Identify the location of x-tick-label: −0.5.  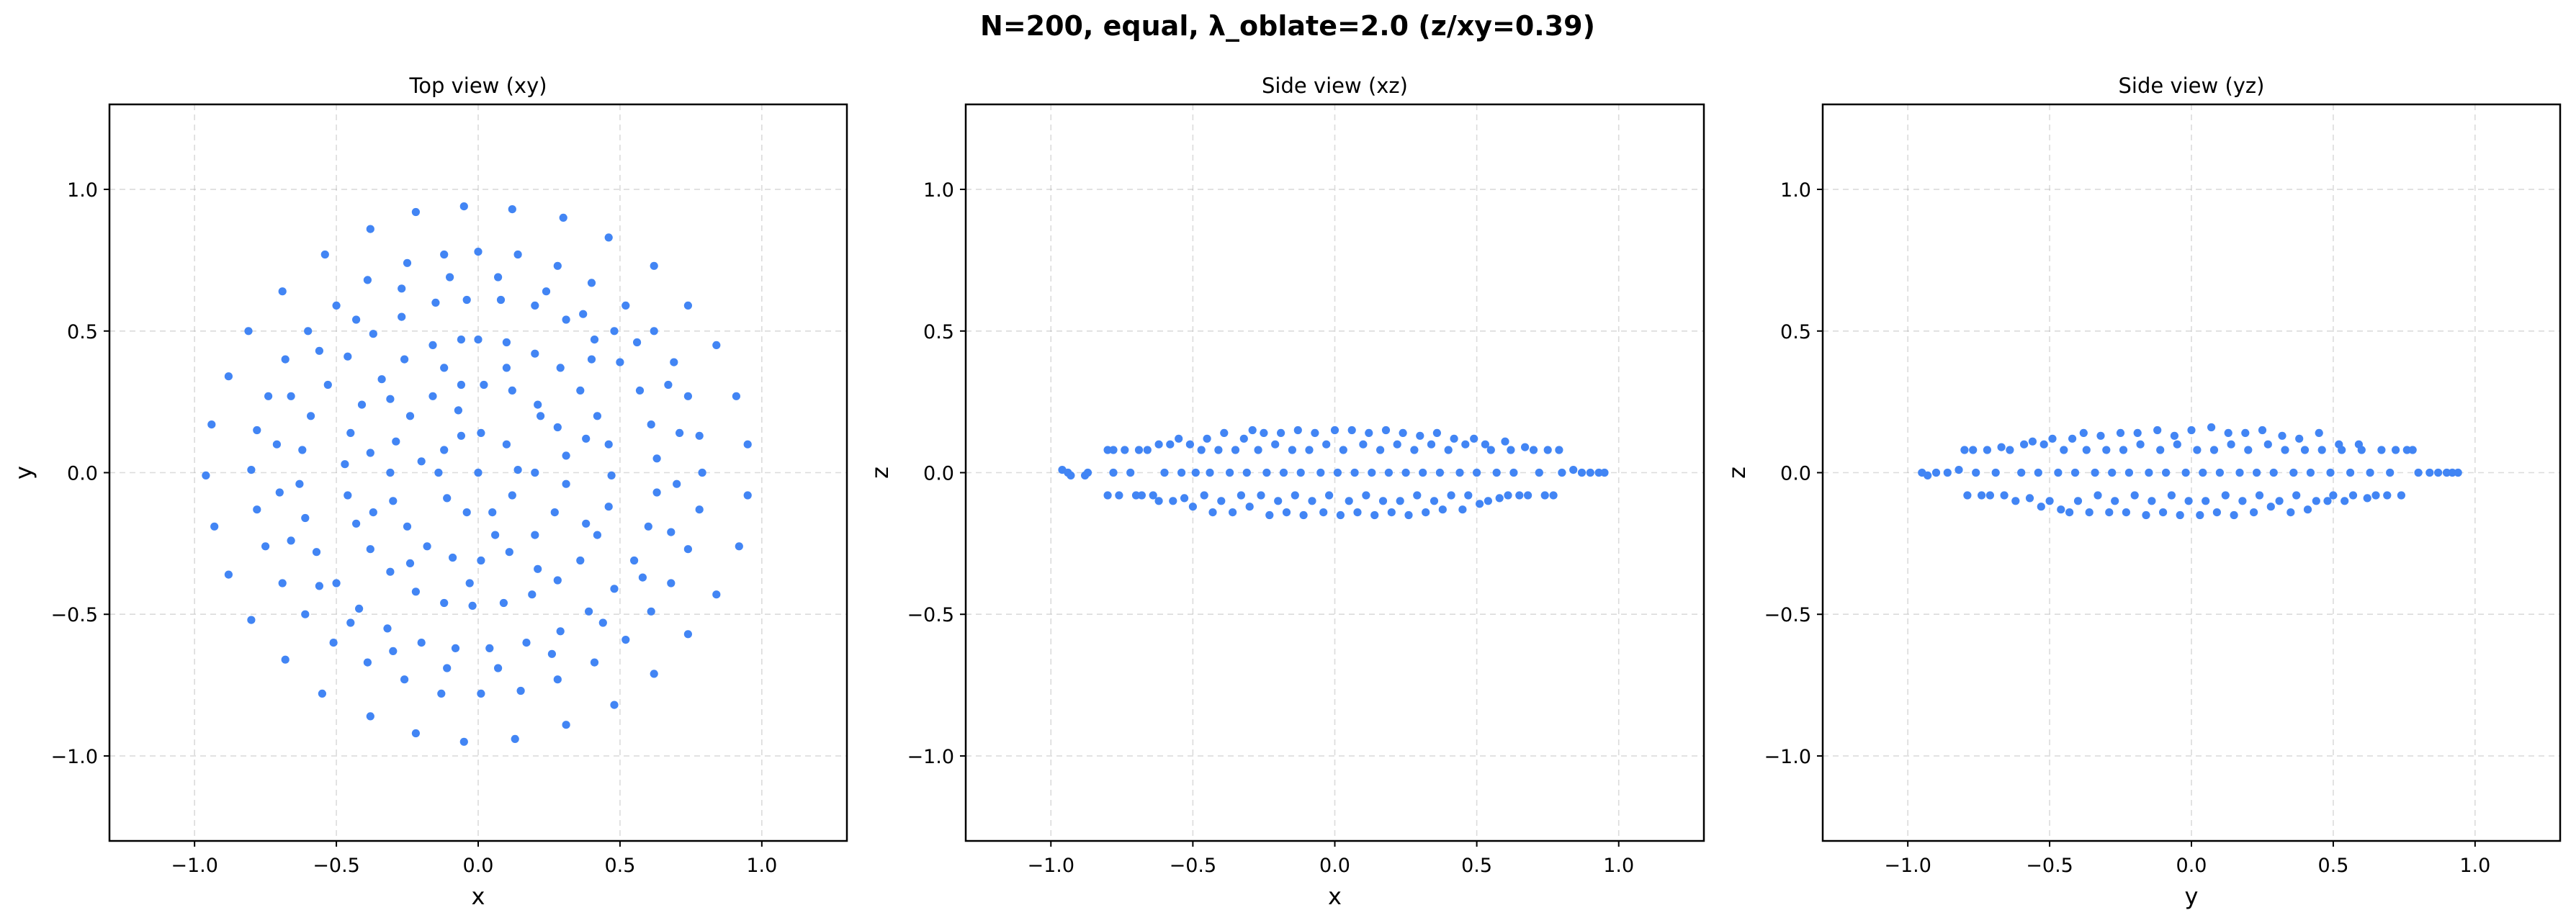
(336, 866).